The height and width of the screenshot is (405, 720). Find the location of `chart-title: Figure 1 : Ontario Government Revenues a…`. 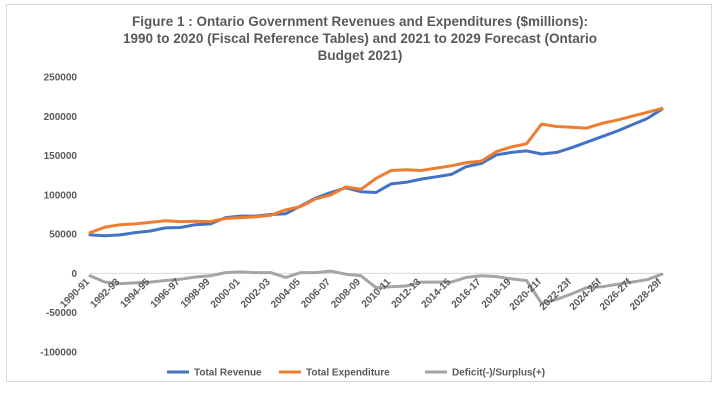

chart-title: Figure 1 : Ontario Government Revenues a… is located at coordinates (360, 38).